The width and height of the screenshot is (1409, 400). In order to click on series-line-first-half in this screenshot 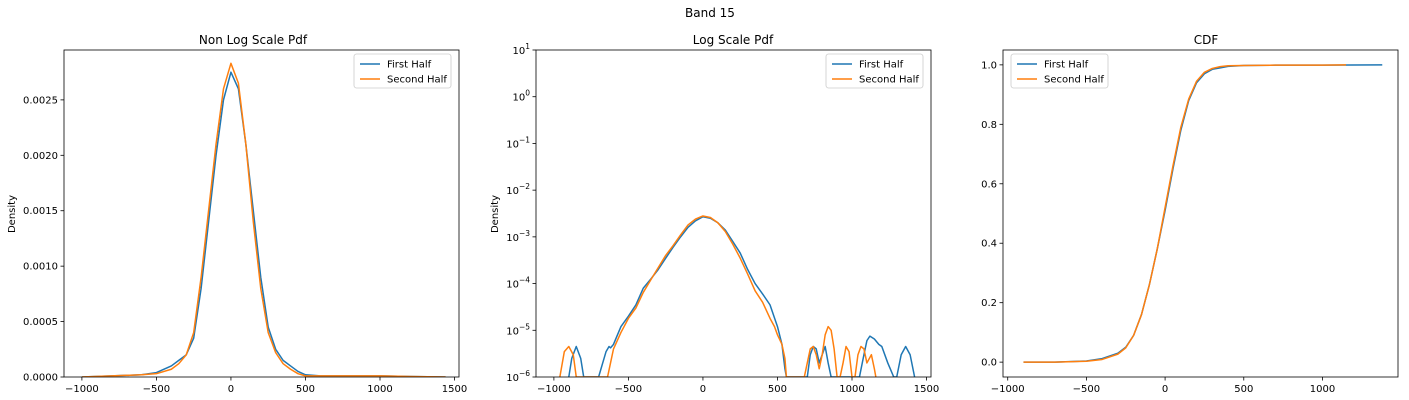, I will do `click(742, 296)`.